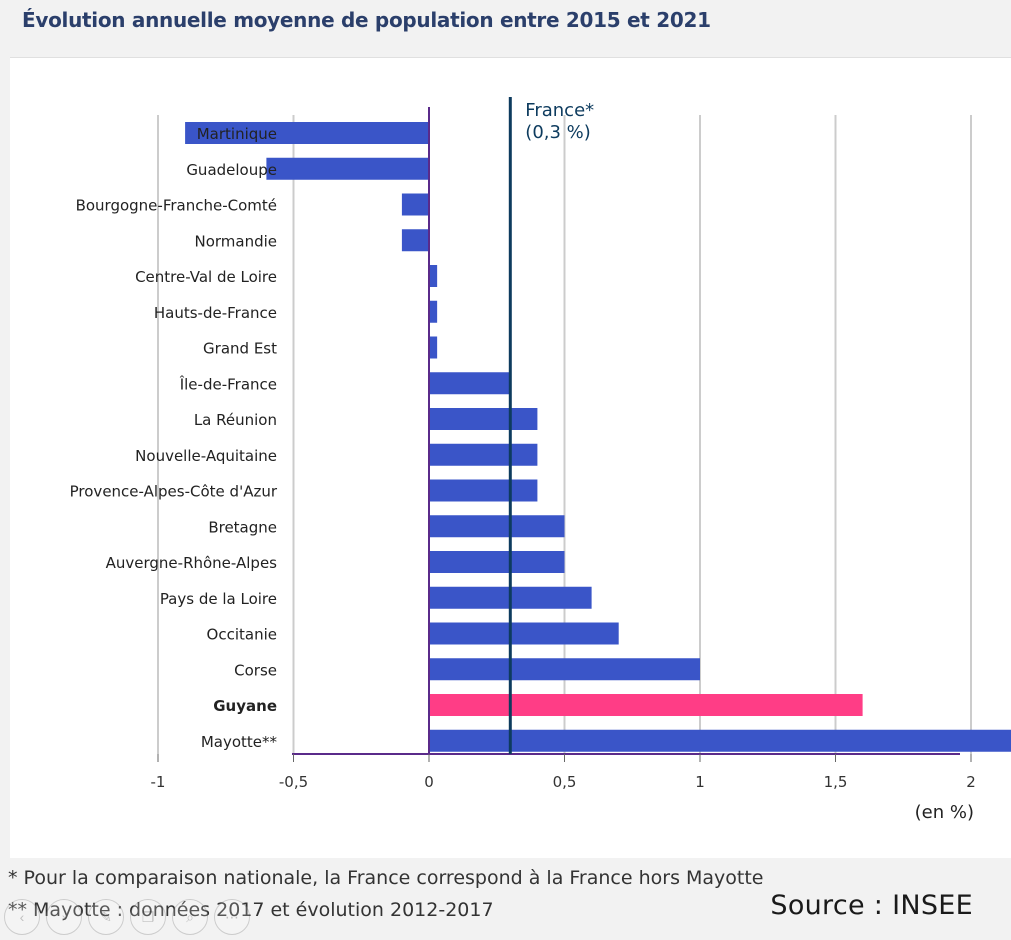 This screenshot has width=1011, height=940. I want to click on slide-toolbar: ‹ › ✎ ❐ ⌕ ⋯, so click(127, 917).